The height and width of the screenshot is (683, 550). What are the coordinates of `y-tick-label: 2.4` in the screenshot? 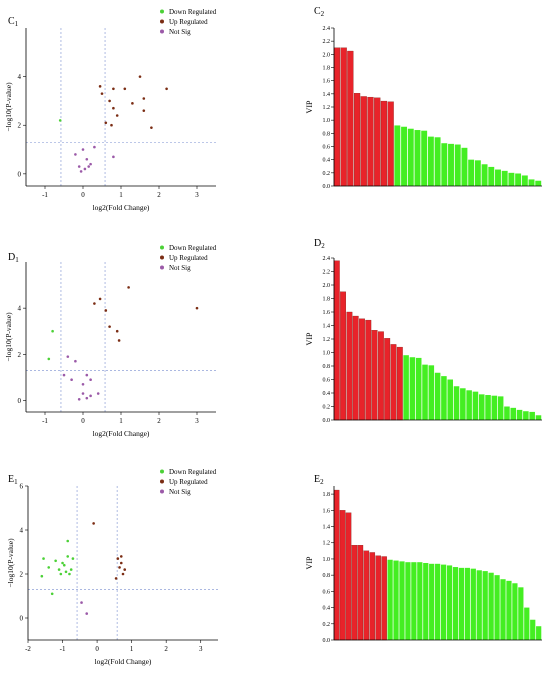 It's located at (327, 259).